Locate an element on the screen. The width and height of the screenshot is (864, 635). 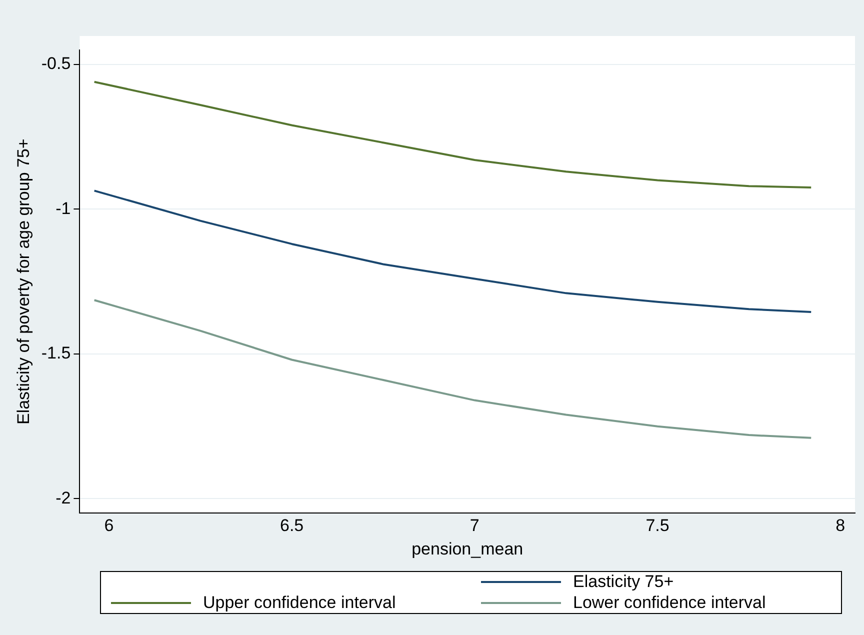
x-tick-label: 7 is located at coordinates (475, 526).